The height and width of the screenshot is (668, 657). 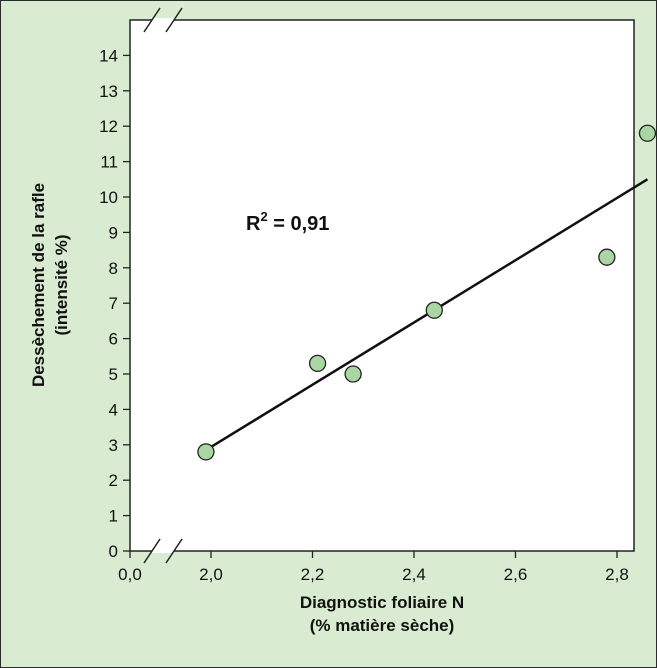 What do you see at coordinates (113, 339) in the screenshot?
I see `y-tick-label: 6` at bounding box center [113, 339].